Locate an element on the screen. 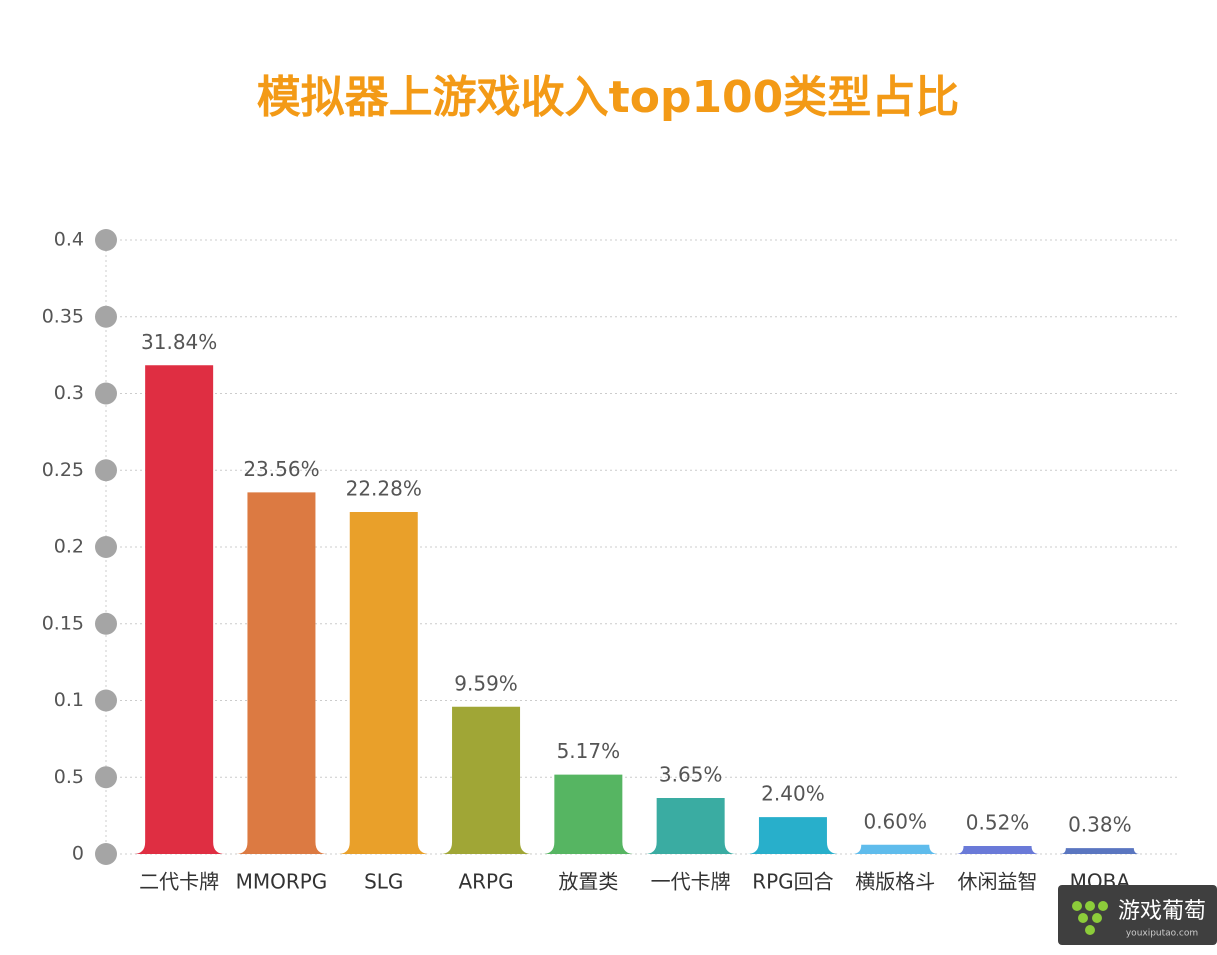 The image size is (1217, 955). x-tick-label: RPG回合 is located at coordinates (792, 882).